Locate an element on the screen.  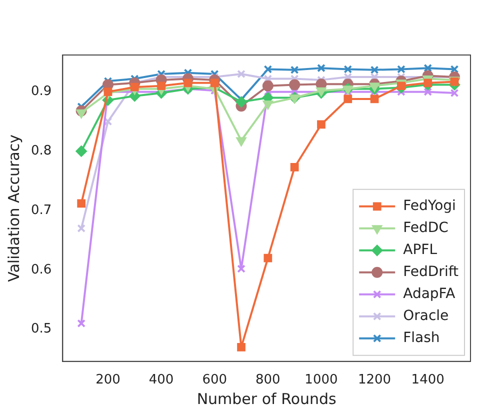
x-tick-label: 1200 is located at coordinates (375, 380).